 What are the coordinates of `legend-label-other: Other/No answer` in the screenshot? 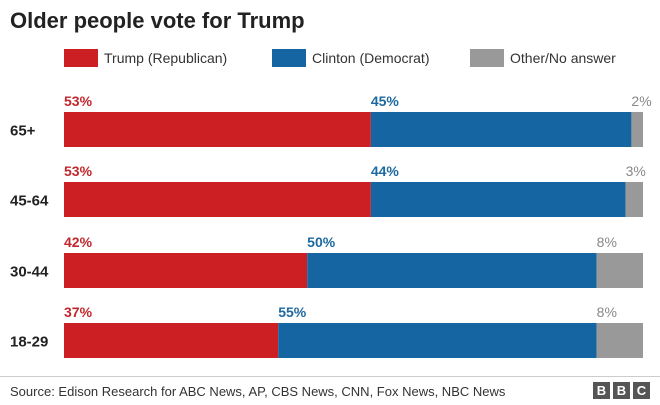 It's located at (563, 58).